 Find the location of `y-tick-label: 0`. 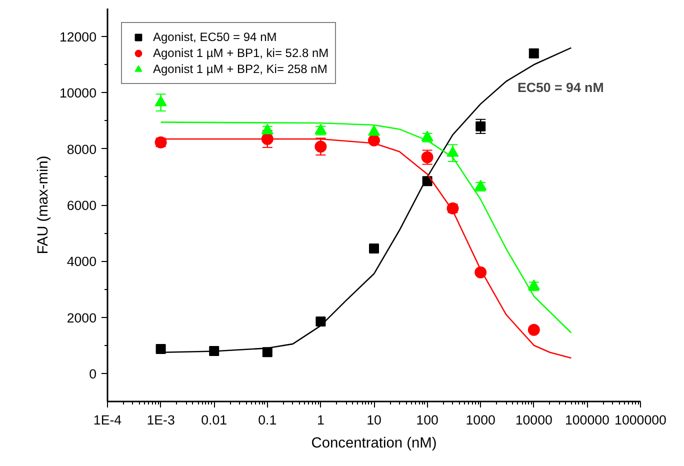

y-tick-label: 0 is located at coordinates (93, 374).